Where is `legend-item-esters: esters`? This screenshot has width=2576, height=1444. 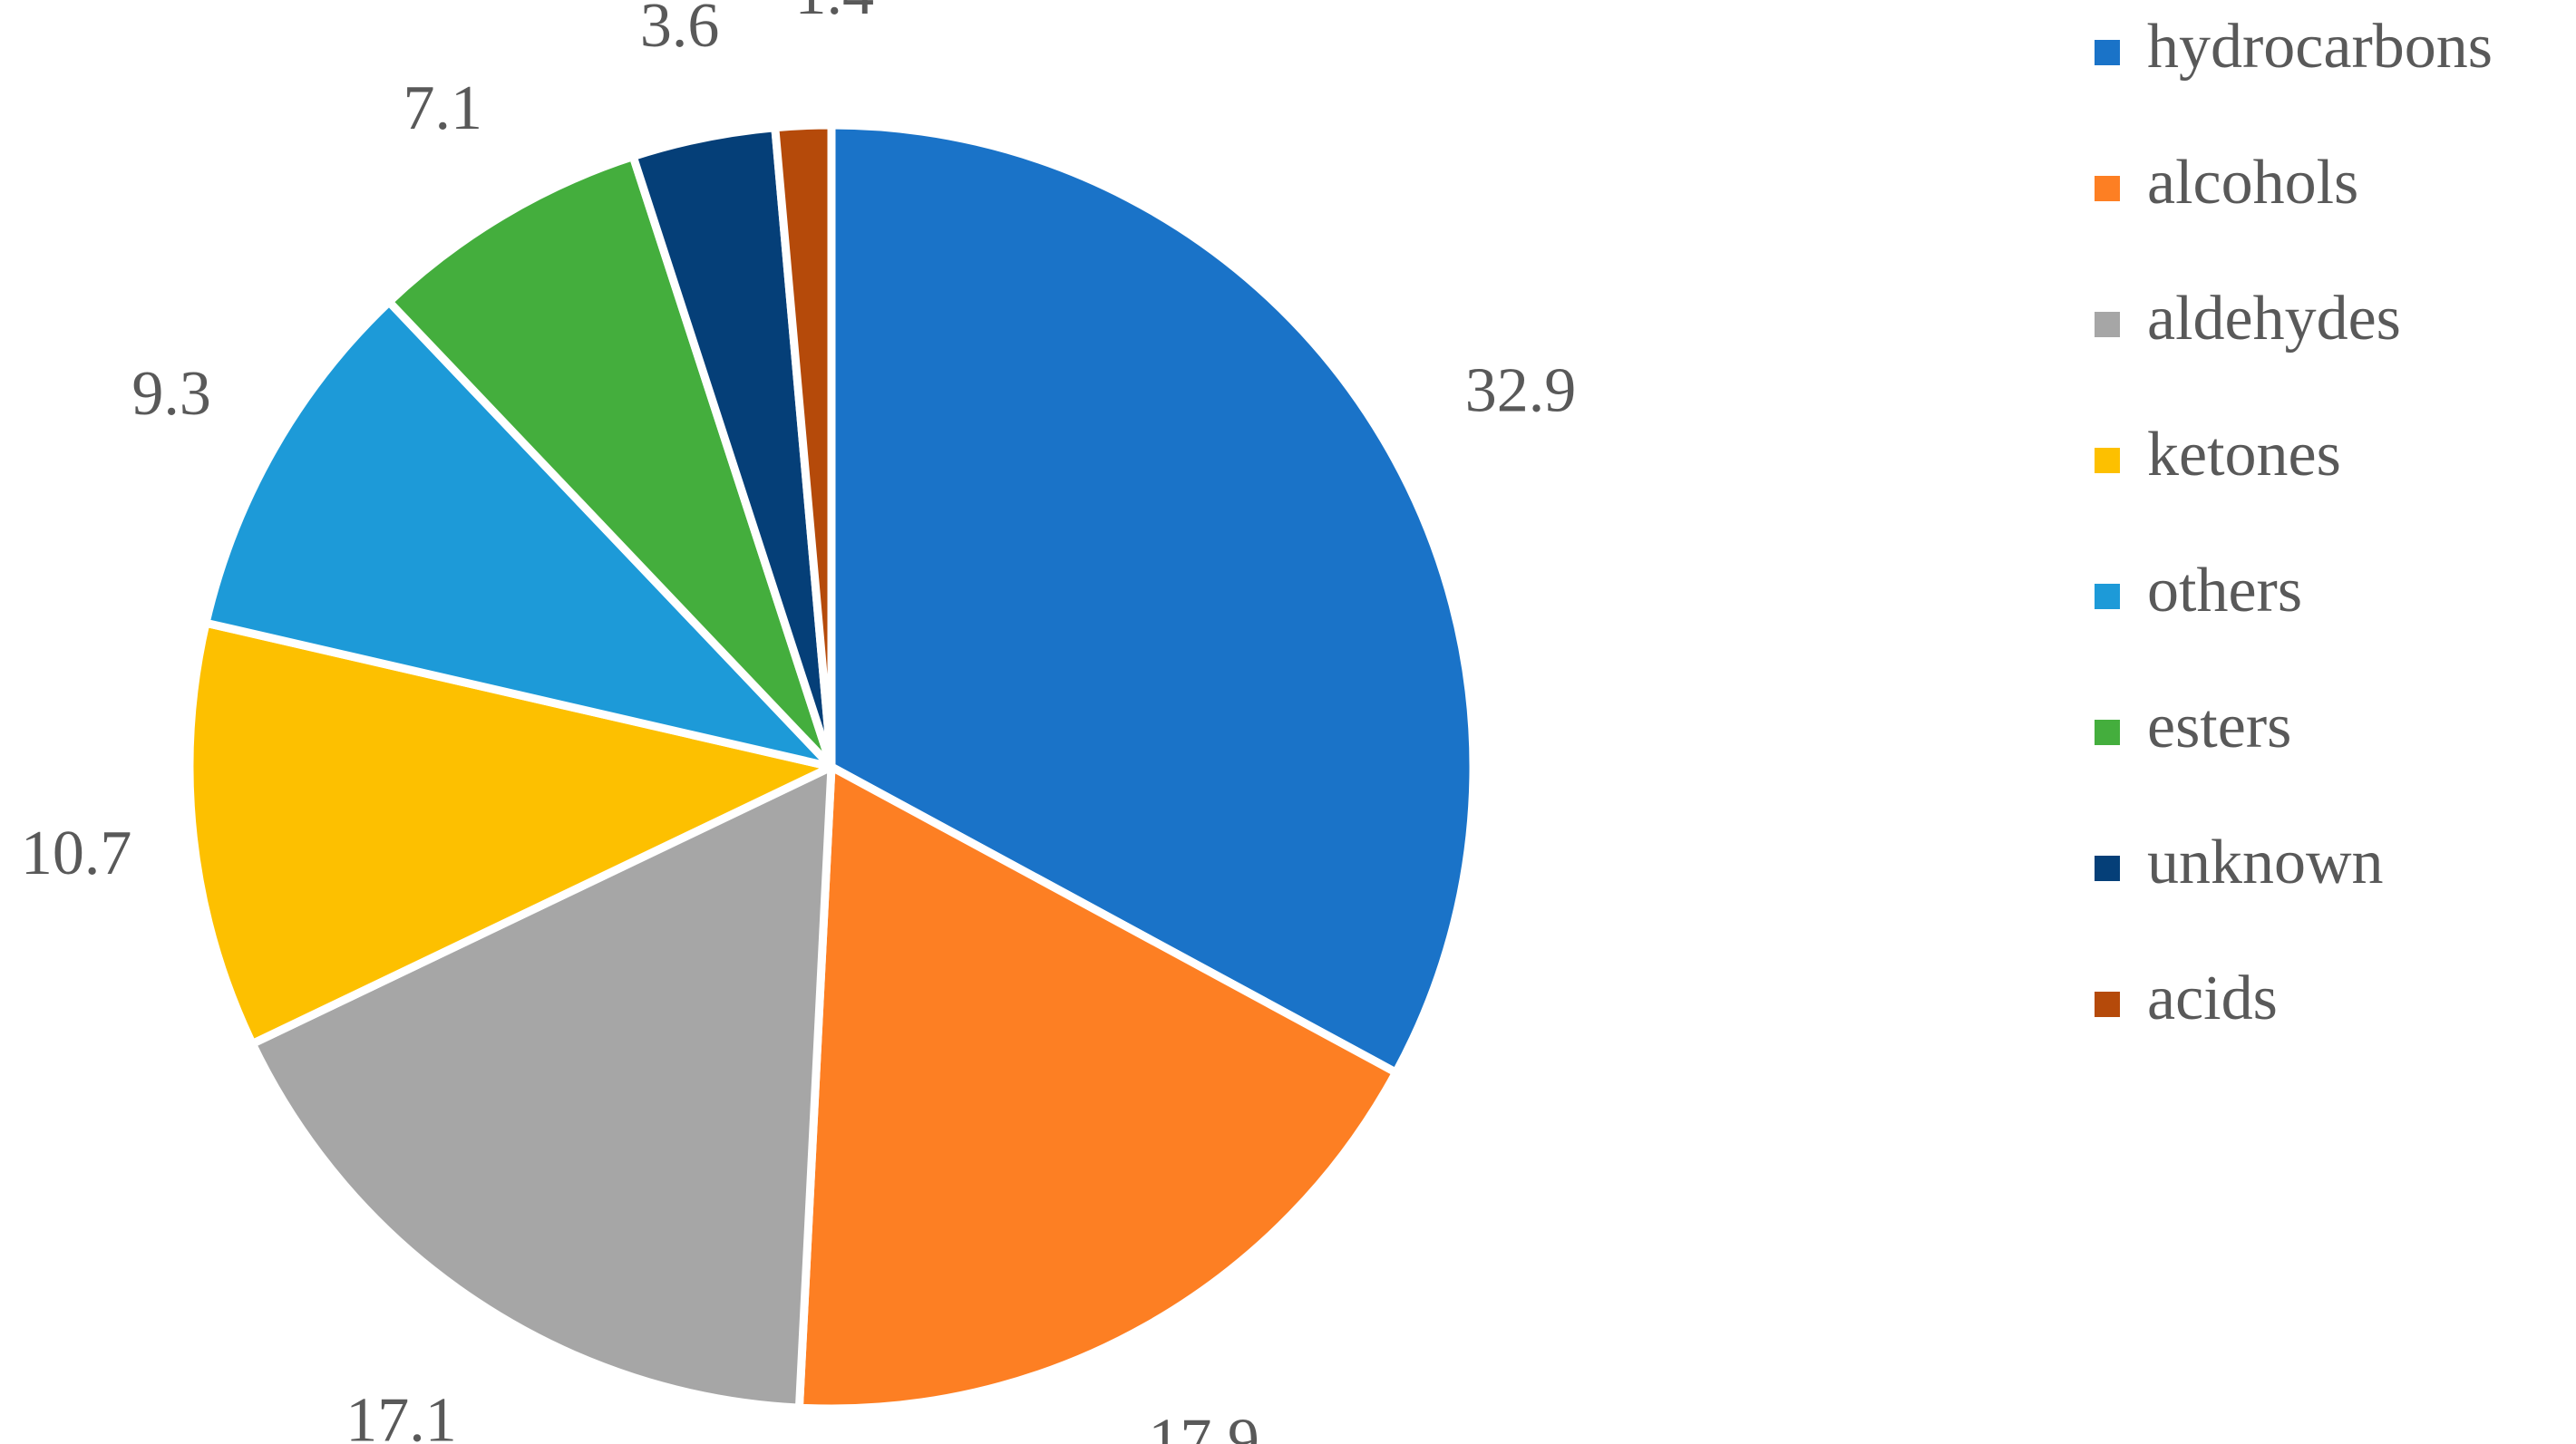 legend-item-esters: esters is located at coordinates (2193, 726).